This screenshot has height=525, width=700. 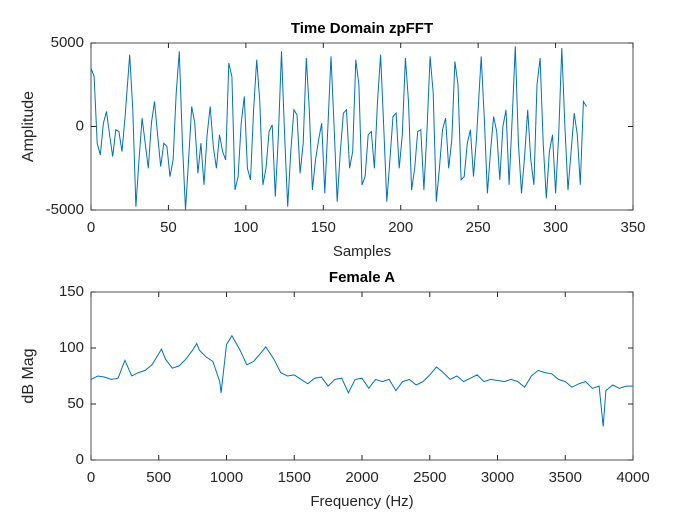 What do you see at coordinates (361, 380) in the screenshot?
I see `series-line` at bounding box center [361, 380].